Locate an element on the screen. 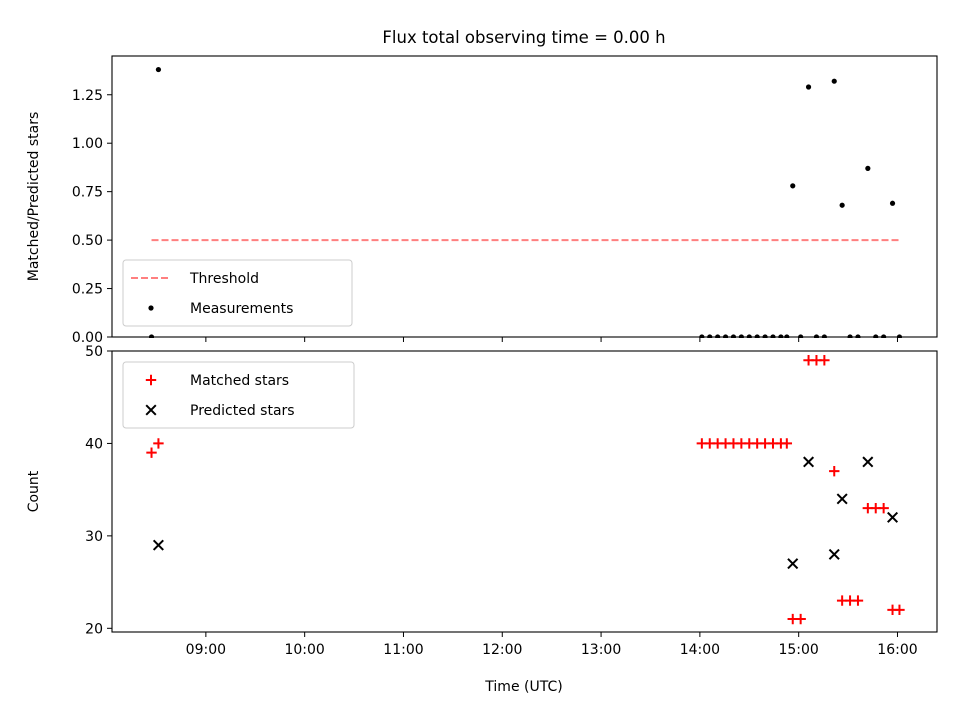  legend-label: Measurements is located at coordinates (241, 309).